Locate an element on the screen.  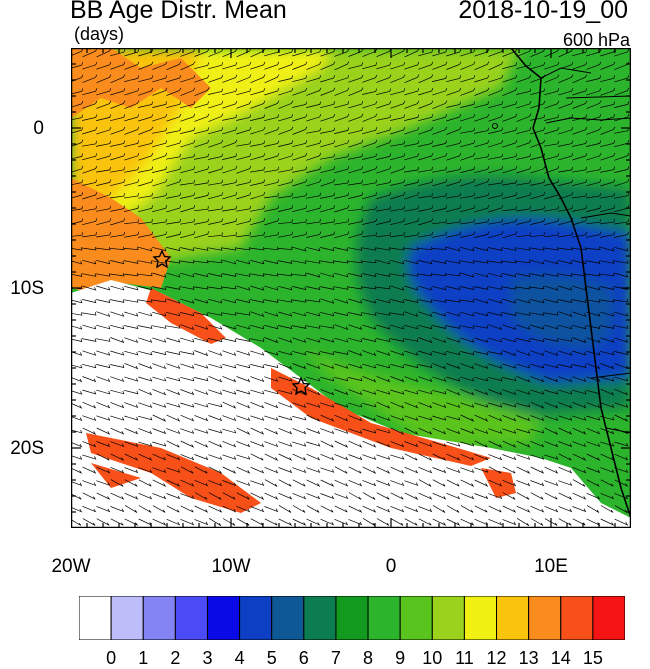
field-green-bright is located at coordinates (421, 398).